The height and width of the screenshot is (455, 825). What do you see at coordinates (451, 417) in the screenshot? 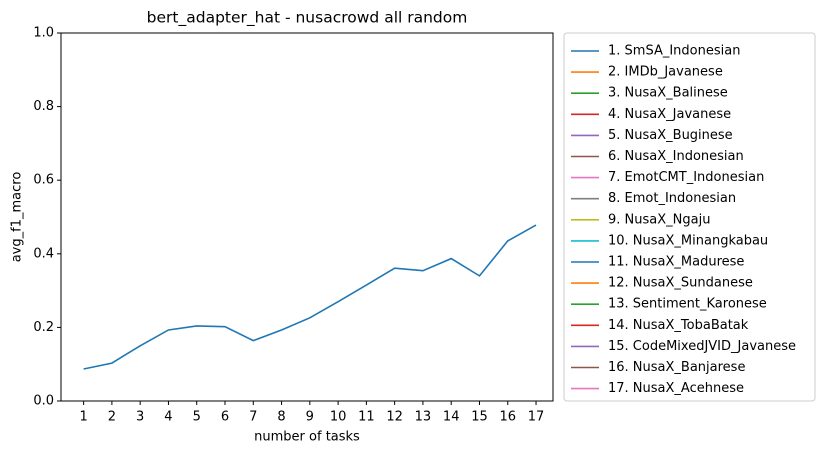
I see `x-tick-label: 14` at bounding box center [451, 417].